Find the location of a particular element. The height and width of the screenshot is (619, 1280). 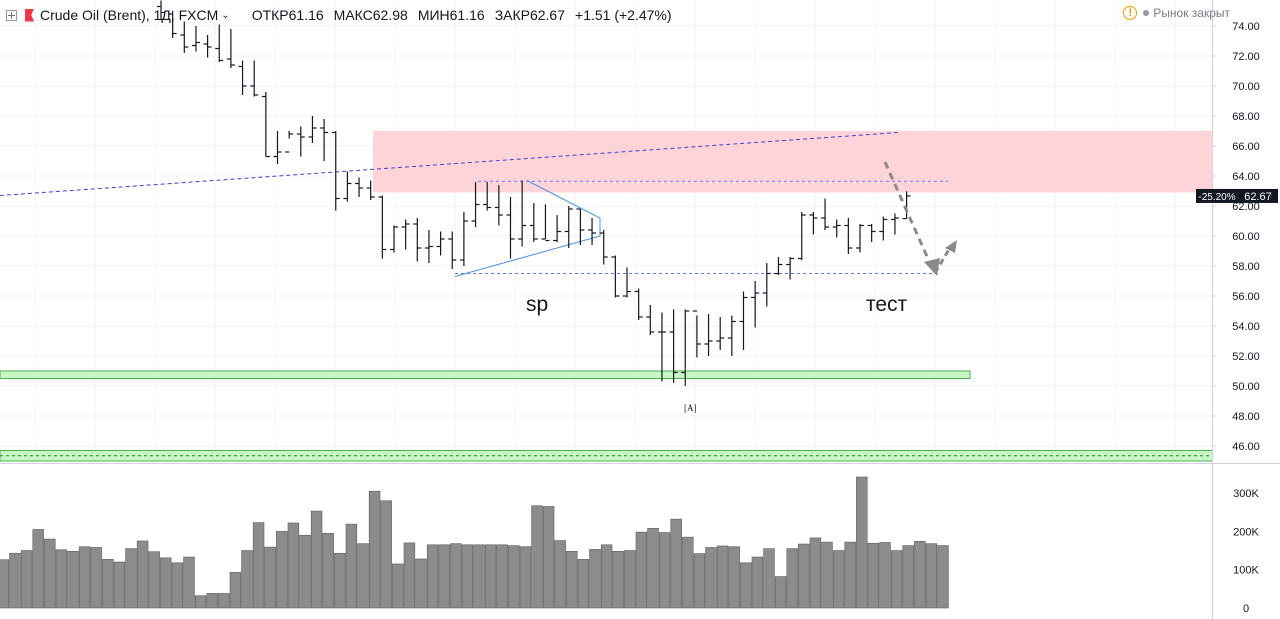

forecast-arrow-down is located at coordinates (909, 216).